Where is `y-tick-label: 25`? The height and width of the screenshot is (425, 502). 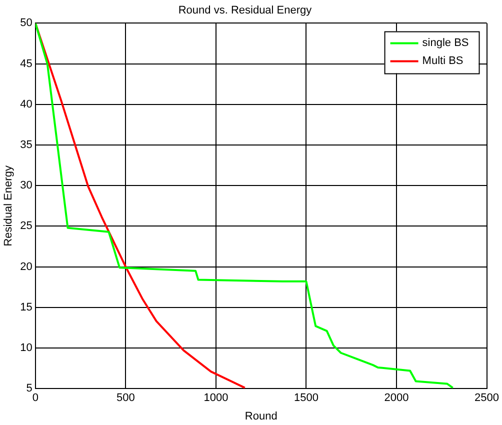 y-tick-label: 25 is located at coordinates (26, 226).